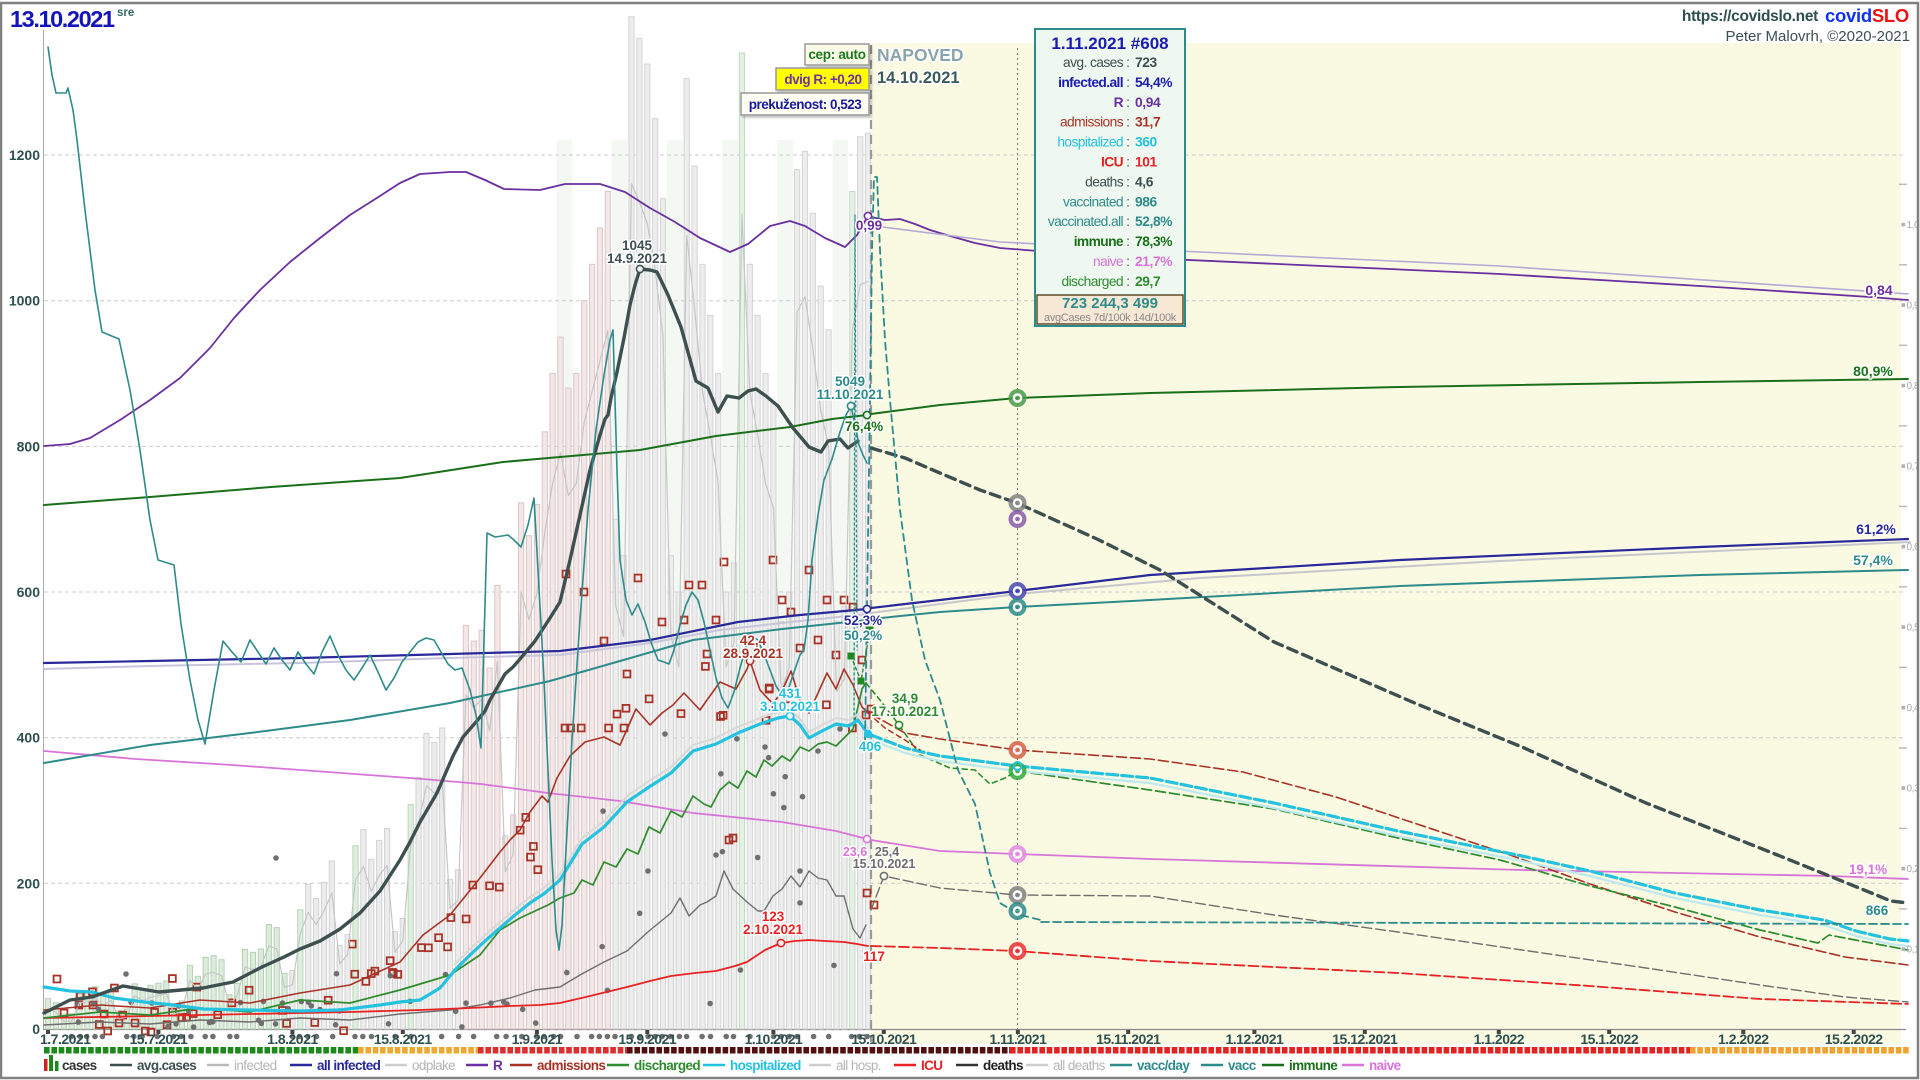  Describe the element at coordinates (869, 225) in the screenshot. I see `svg-text: 0,99` at that location.